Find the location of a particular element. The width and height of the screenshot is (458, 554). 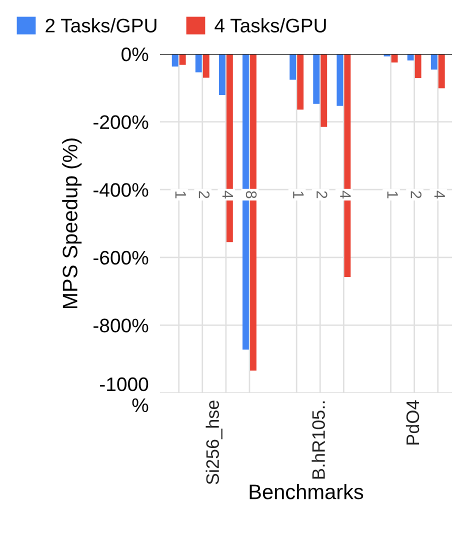

y-tick-label: -800% is located at coordinates (121, 325).